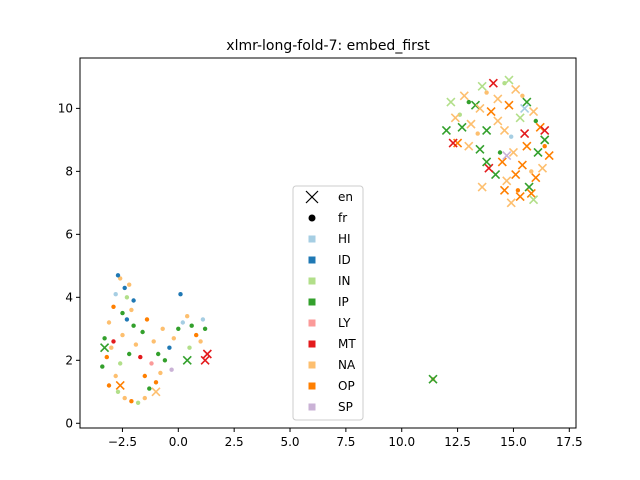 Image resolution: width=640 pixels, height=480 pixels. Describe the element at coordinates (69, 265) in the screenshot. I see `y-axis: 0 2 4 6 8 10` at that location.